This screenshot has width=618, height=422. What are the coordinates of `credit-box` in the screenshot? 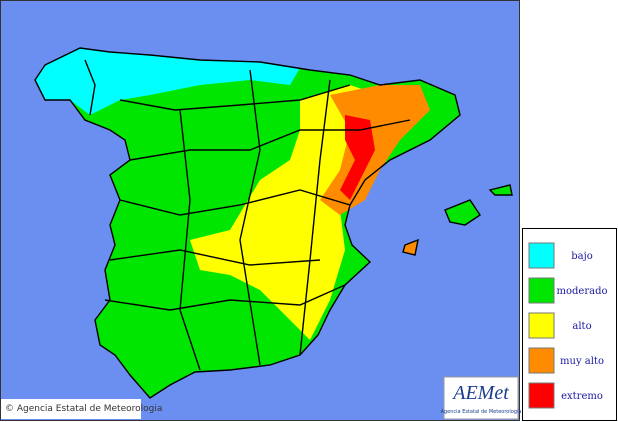 It's located at (71, 409).